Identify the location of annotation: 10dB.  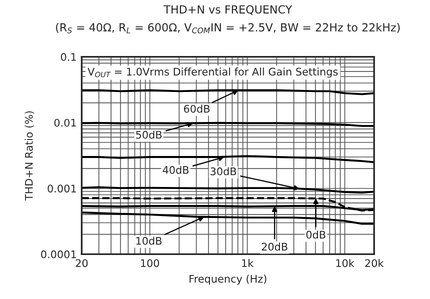
(149, 240).